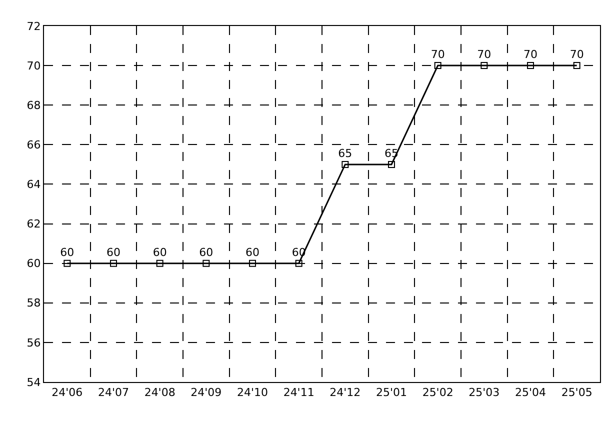 This screenshot has height=424, width=615. What do you see at coordinates (33, 145) in the screenshot?
I see `y-tick-label: 66` at bounding box center [33, 145].